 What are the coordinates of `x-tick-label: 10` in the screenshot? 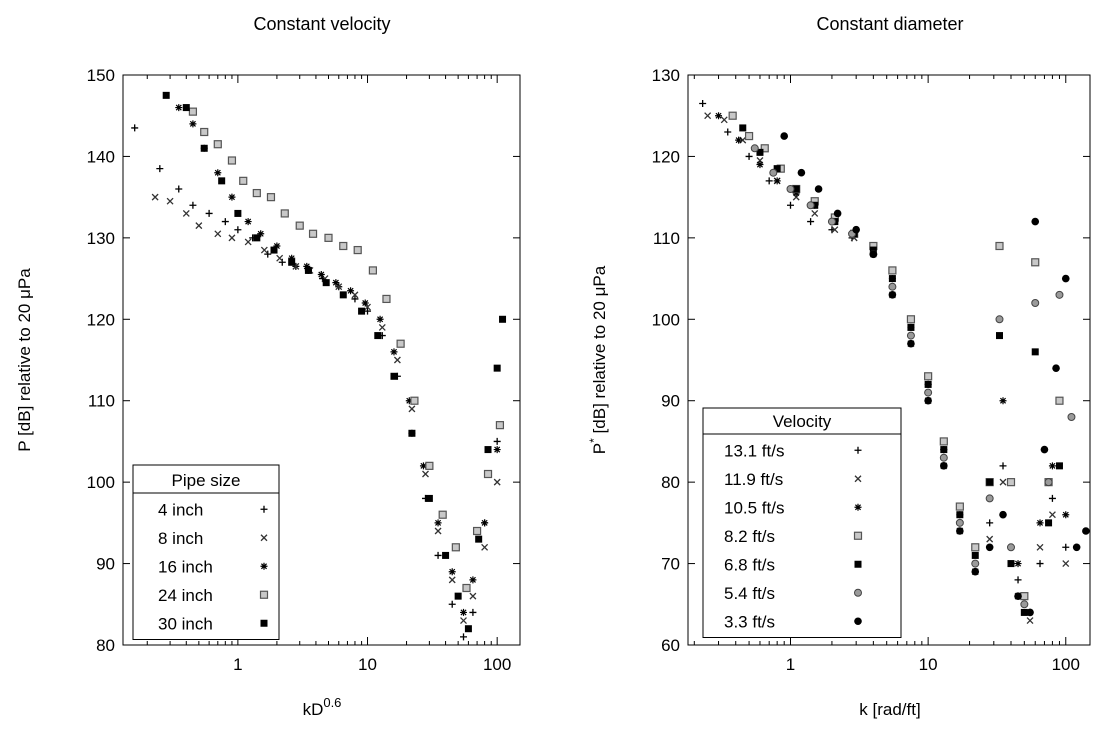 It's located at (928, 664).